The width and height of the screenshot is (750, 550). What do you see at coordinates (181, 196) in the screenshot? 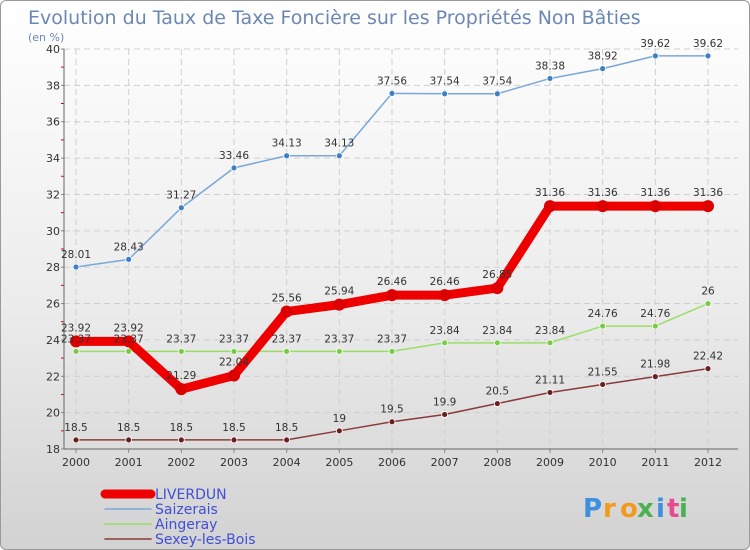
I see `data-label: 31.27` at bounding box center [181, 196].